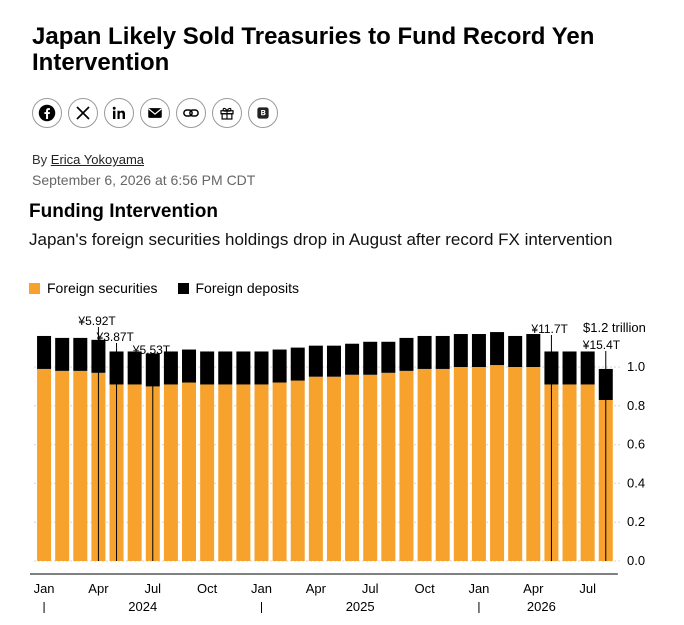 This screenshot has width=684, height=625. Describe the element at coordinates (96, 321) in the screenshot. I see `annotation-label: ¥5.92T` at that location.